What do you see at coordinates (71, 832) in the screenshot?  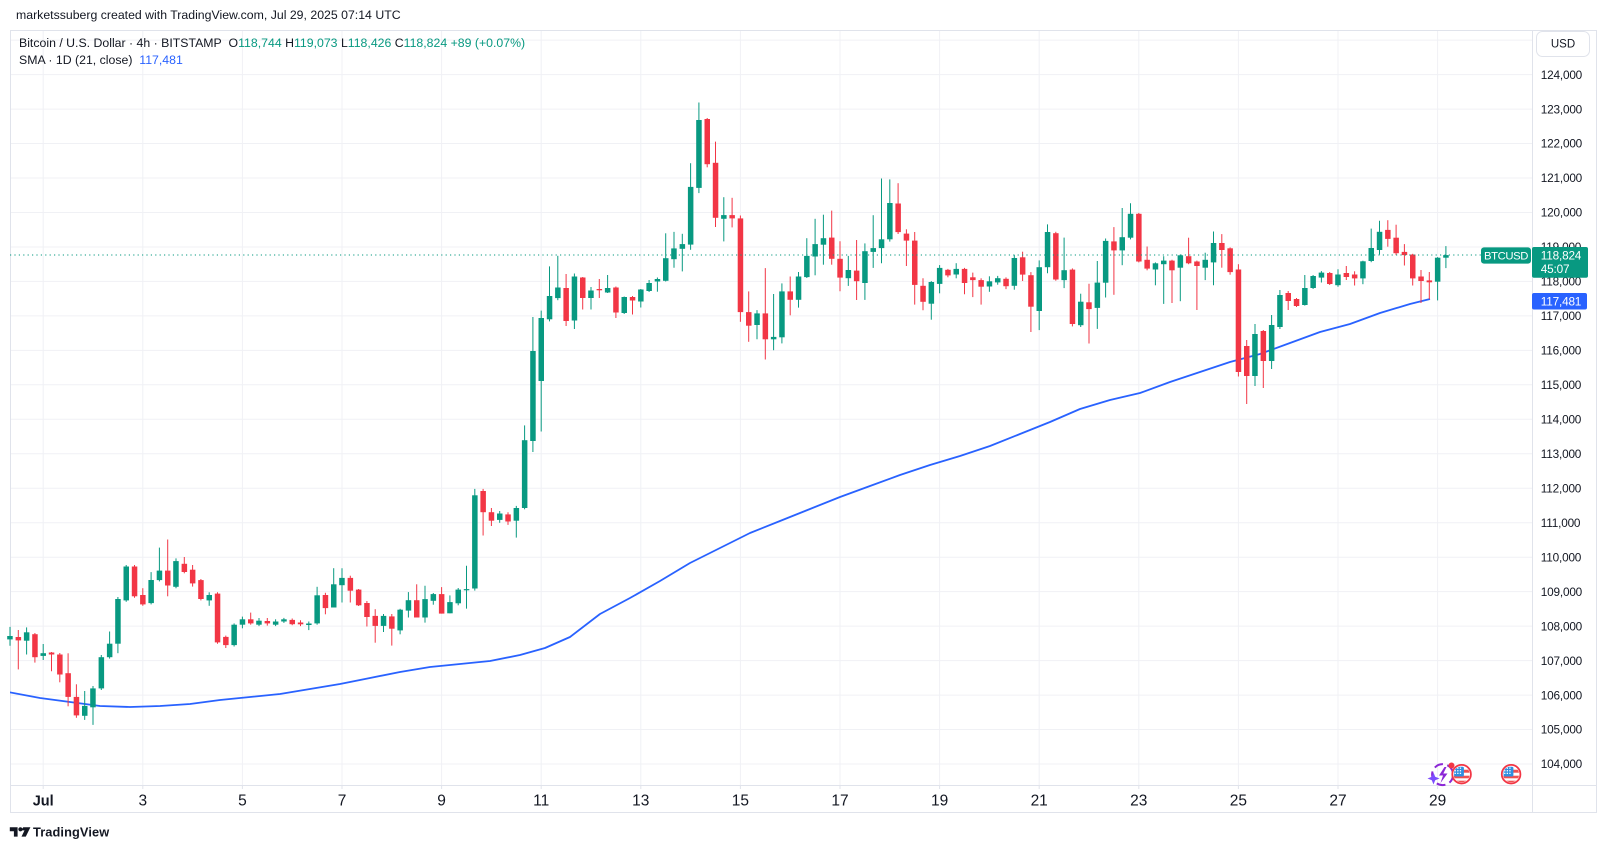 I see `svg-text: TradingView` at bounding box center [71, 832].